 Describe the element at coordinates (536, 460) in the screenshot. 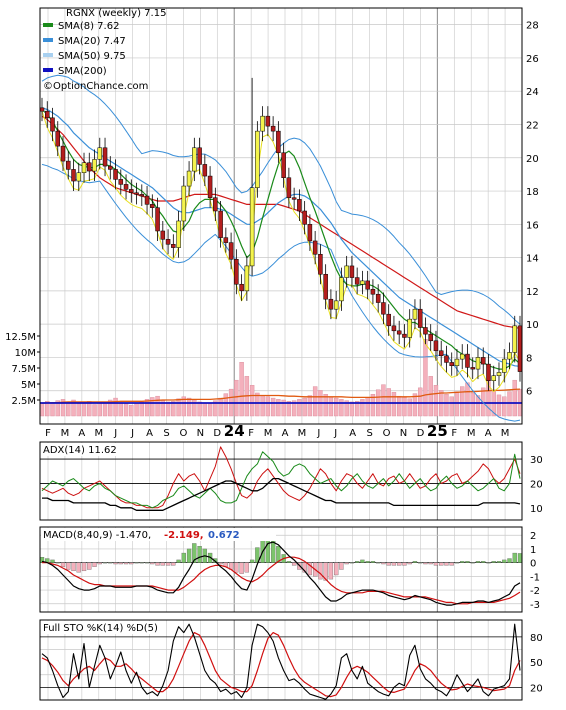

I see `adx-tick-label: 30` at that location.